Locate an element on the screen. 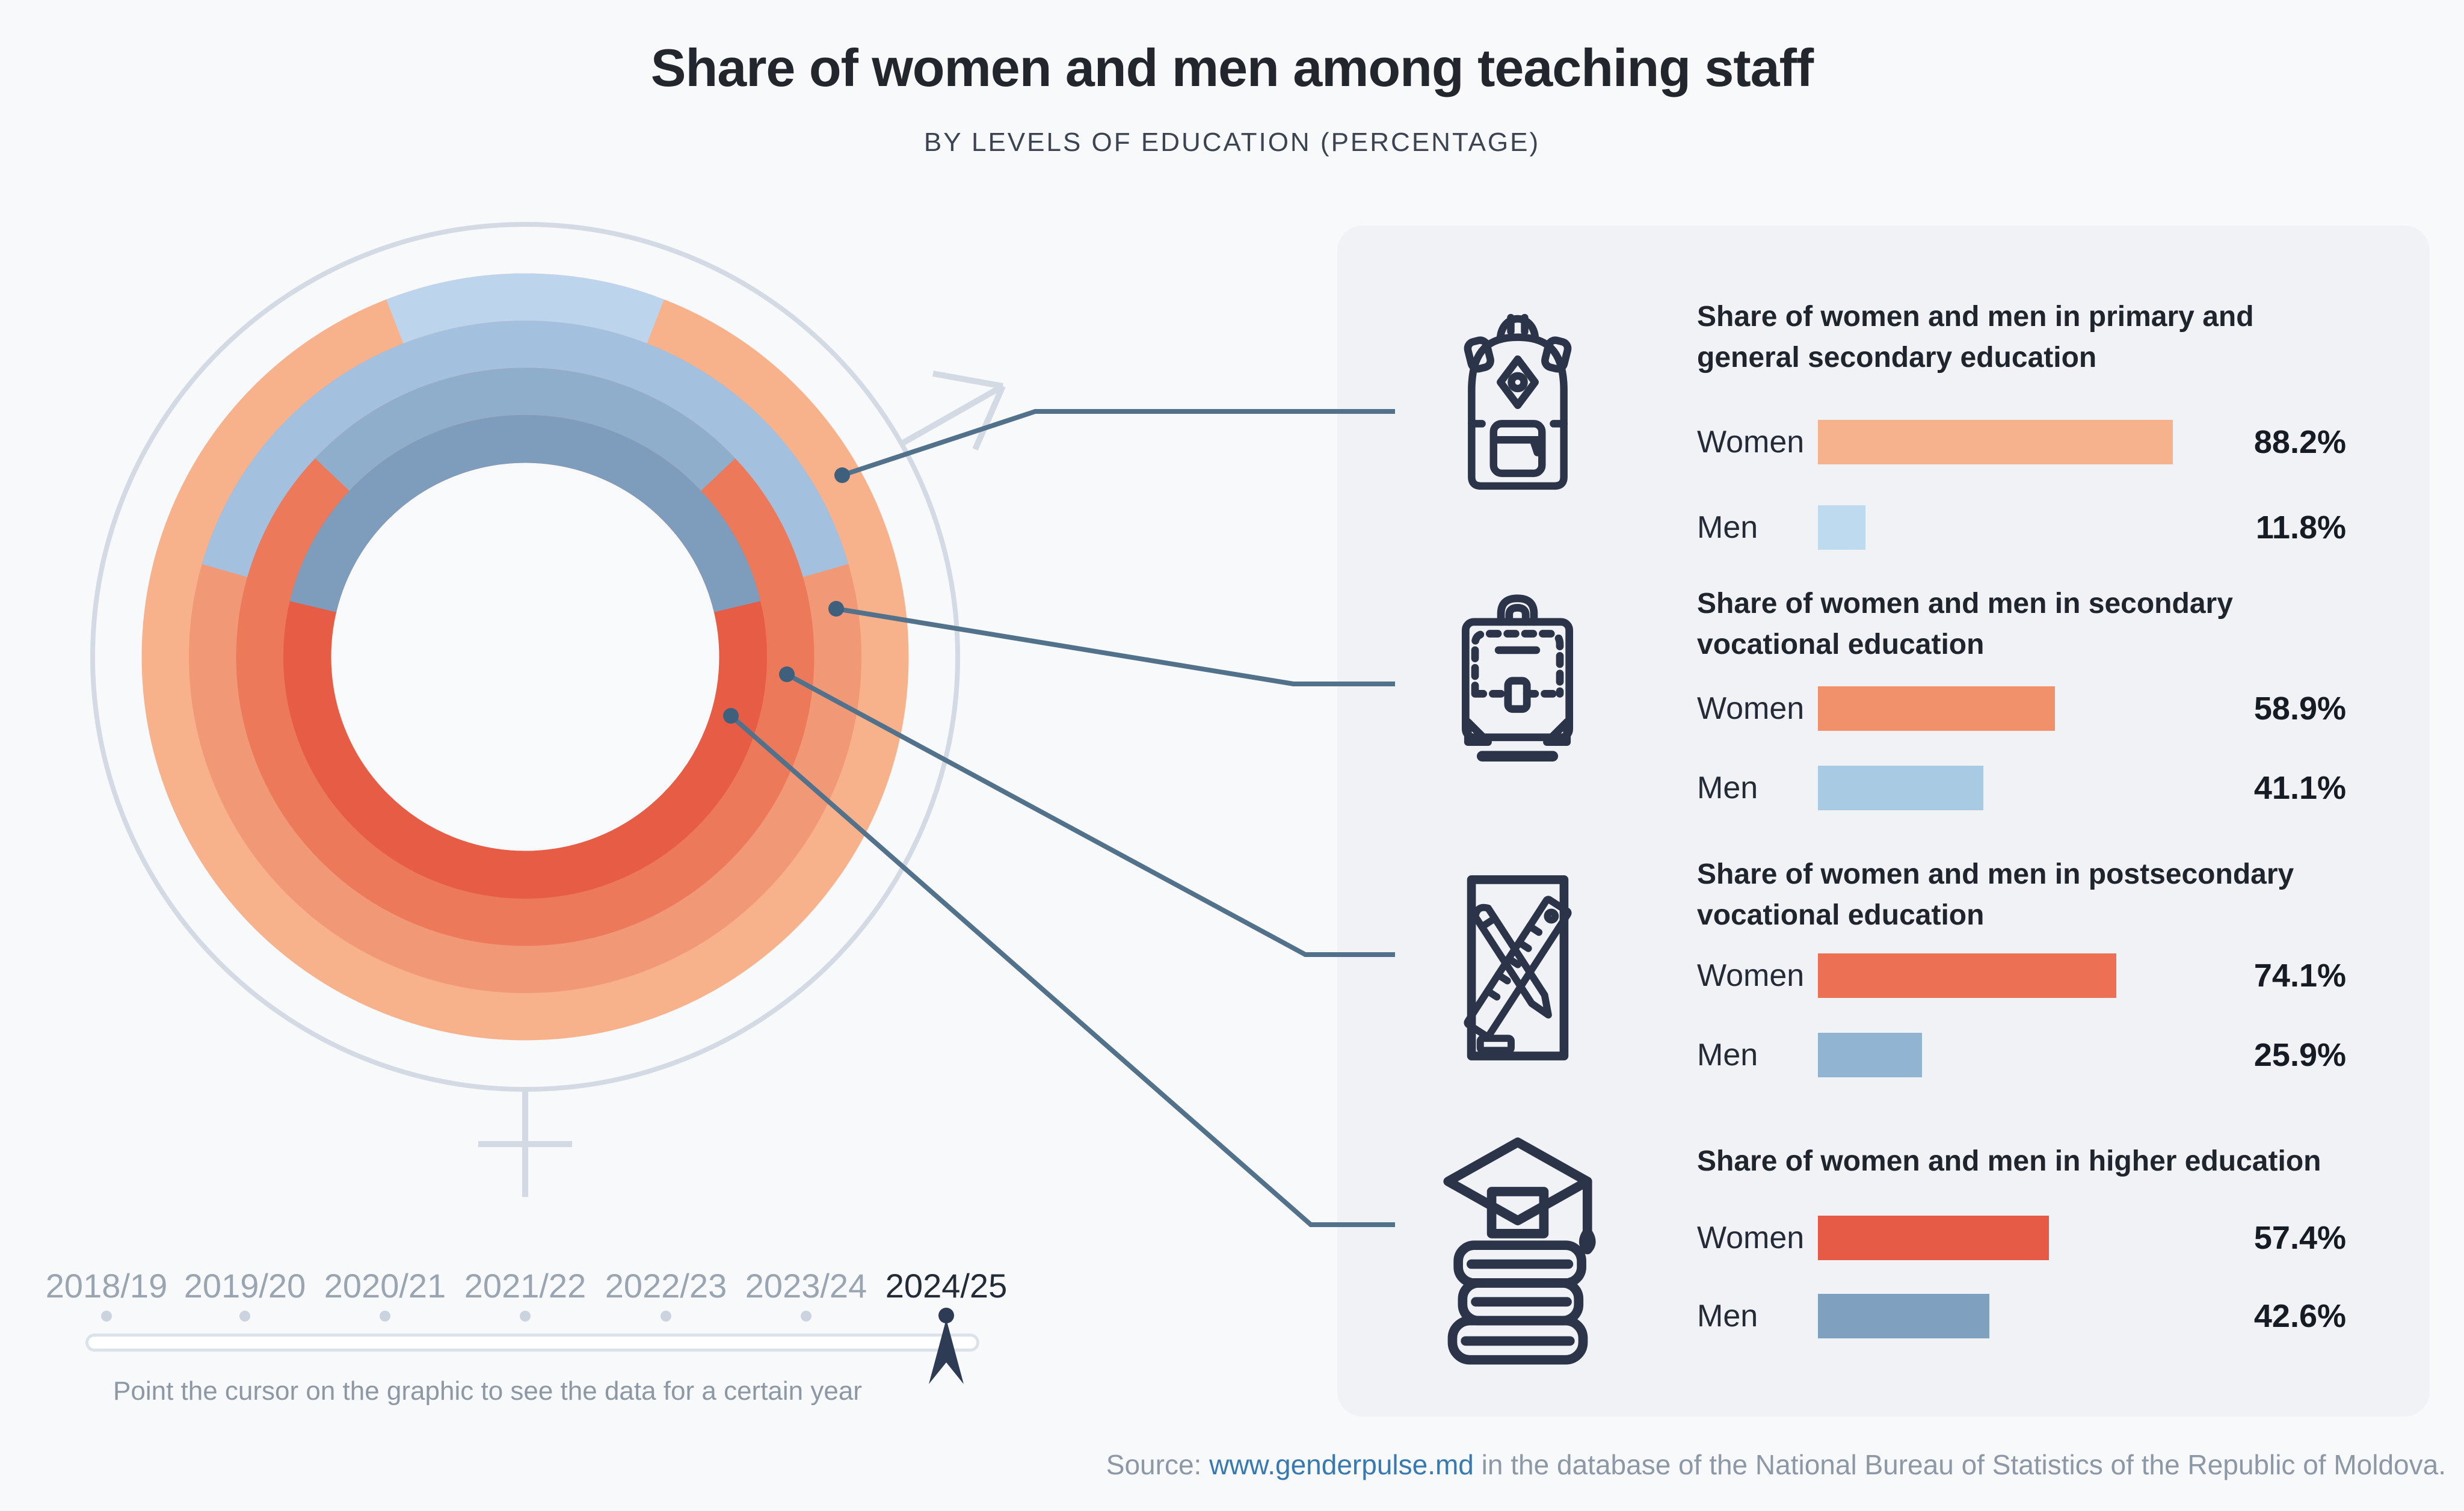 The height and width of the screenshot is (1511, 2464). women-row-postsecondary: Women 74.1% is located at coordinates (2022, 975).